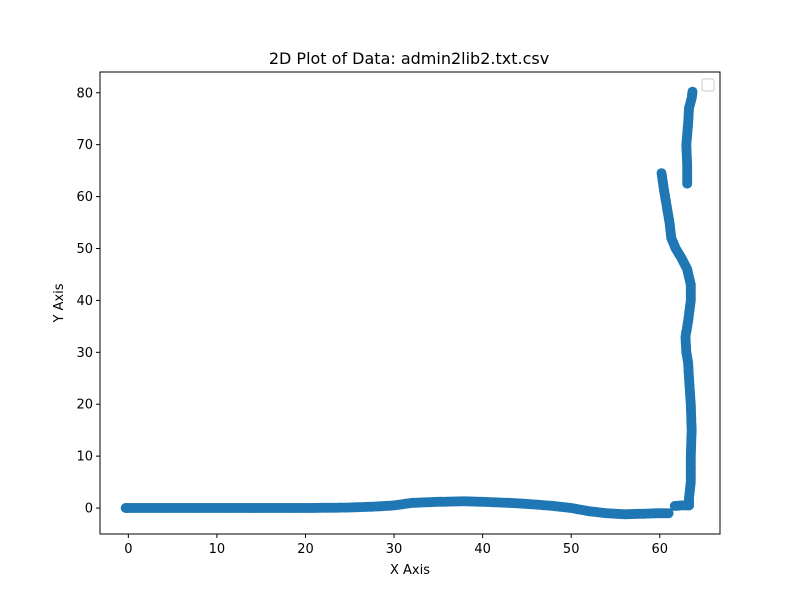 Image resolution: width=800 pixels, height=600 pixels. What do you see at coordinates (305, 549) in the screenshot?
I see `x-tick-label: 20` at bounding box center [305, 549].